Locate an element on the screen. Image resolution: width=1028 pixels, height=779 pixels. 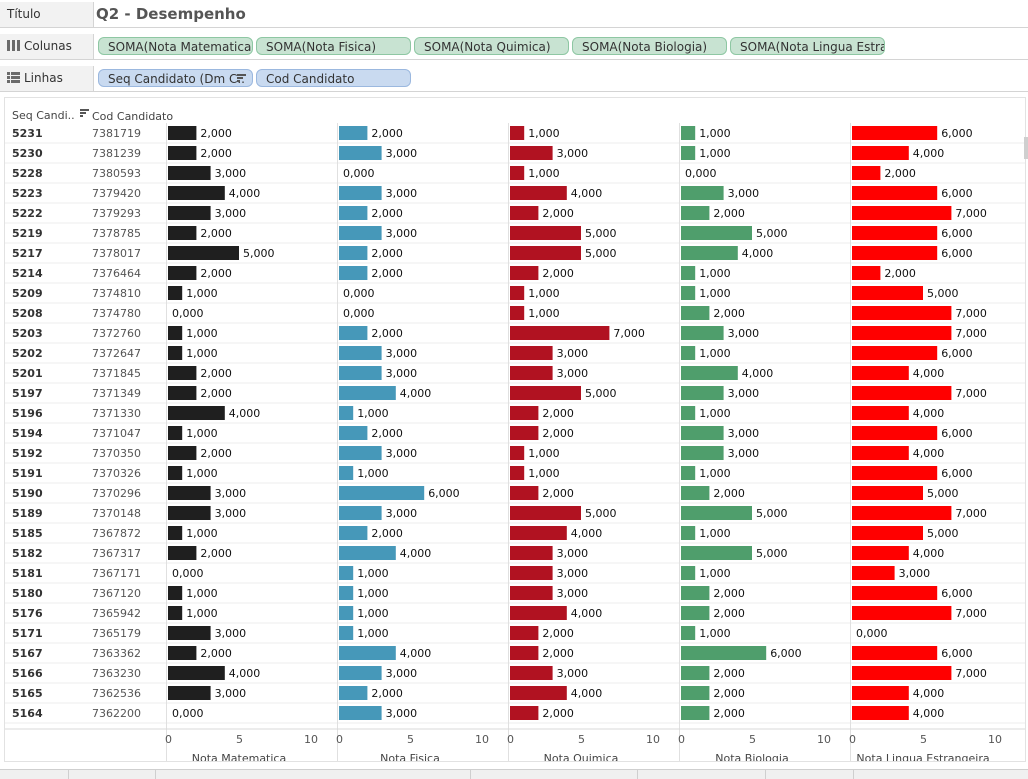
sort-descending-icon is located at coordinates (241, 78).